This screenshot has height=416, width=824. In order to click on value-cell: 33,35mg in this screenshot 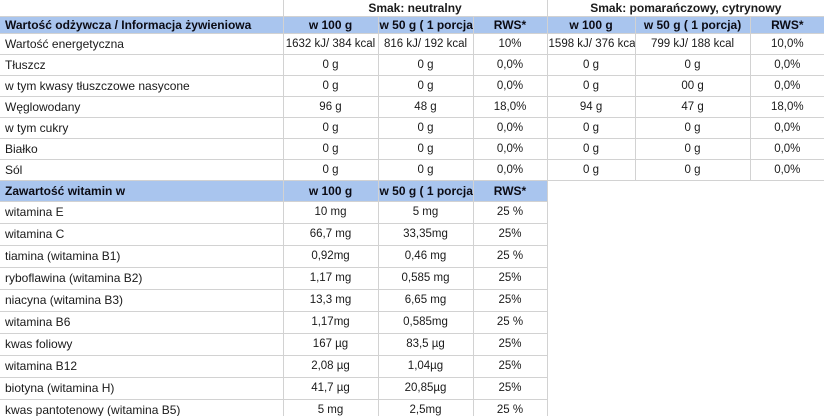, I will do `click(426, 234)`.